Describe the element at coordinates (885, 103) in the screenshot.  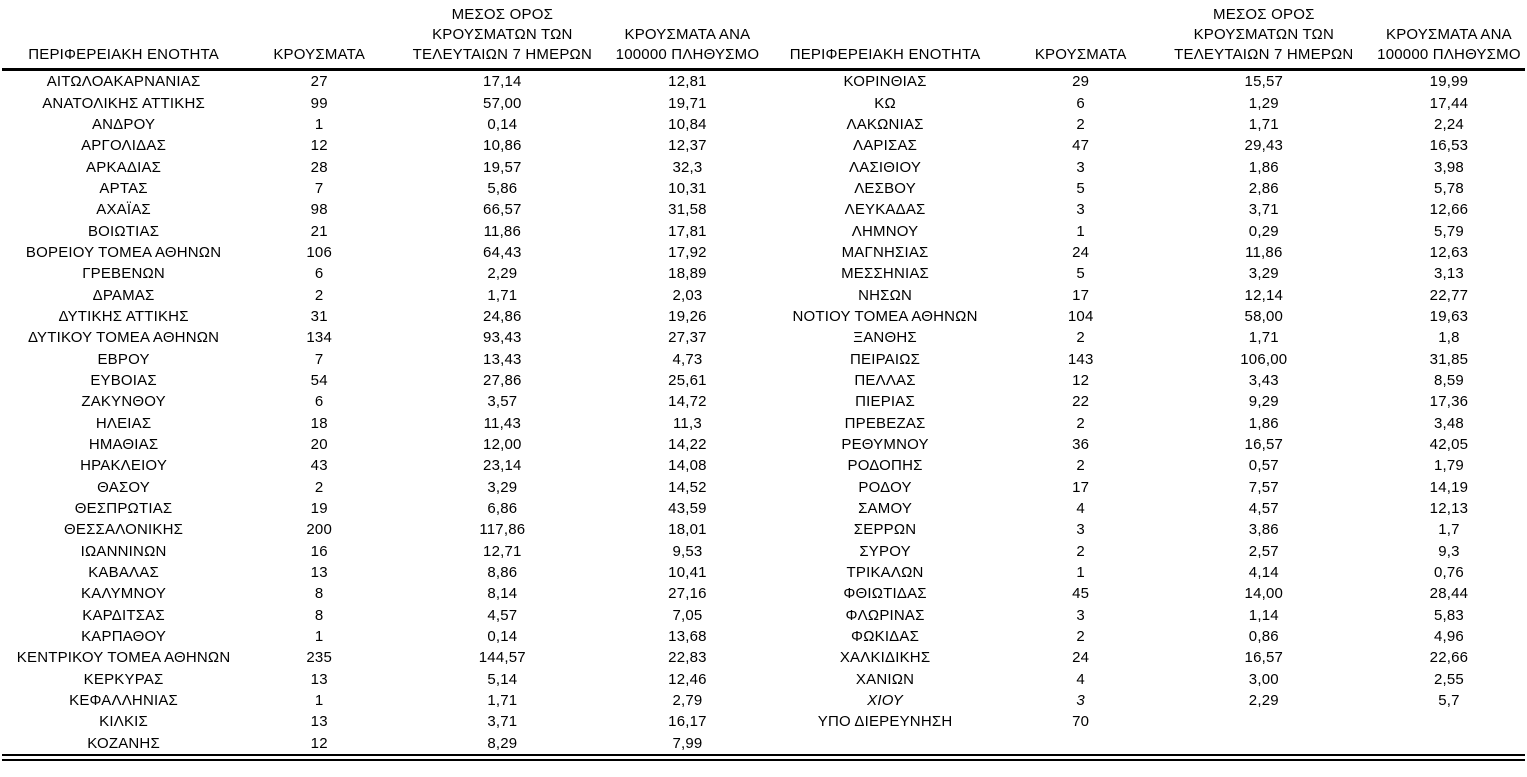
I see `region-cell: ΚΩ` at that location.